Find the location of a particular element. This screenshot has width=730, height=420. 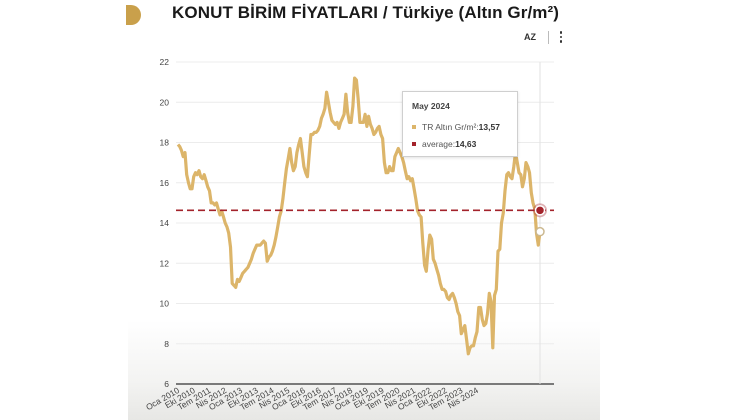

tooltip-series-row: TR Altın Gr/m²: 13,57 is located at coordinates (456, 127).